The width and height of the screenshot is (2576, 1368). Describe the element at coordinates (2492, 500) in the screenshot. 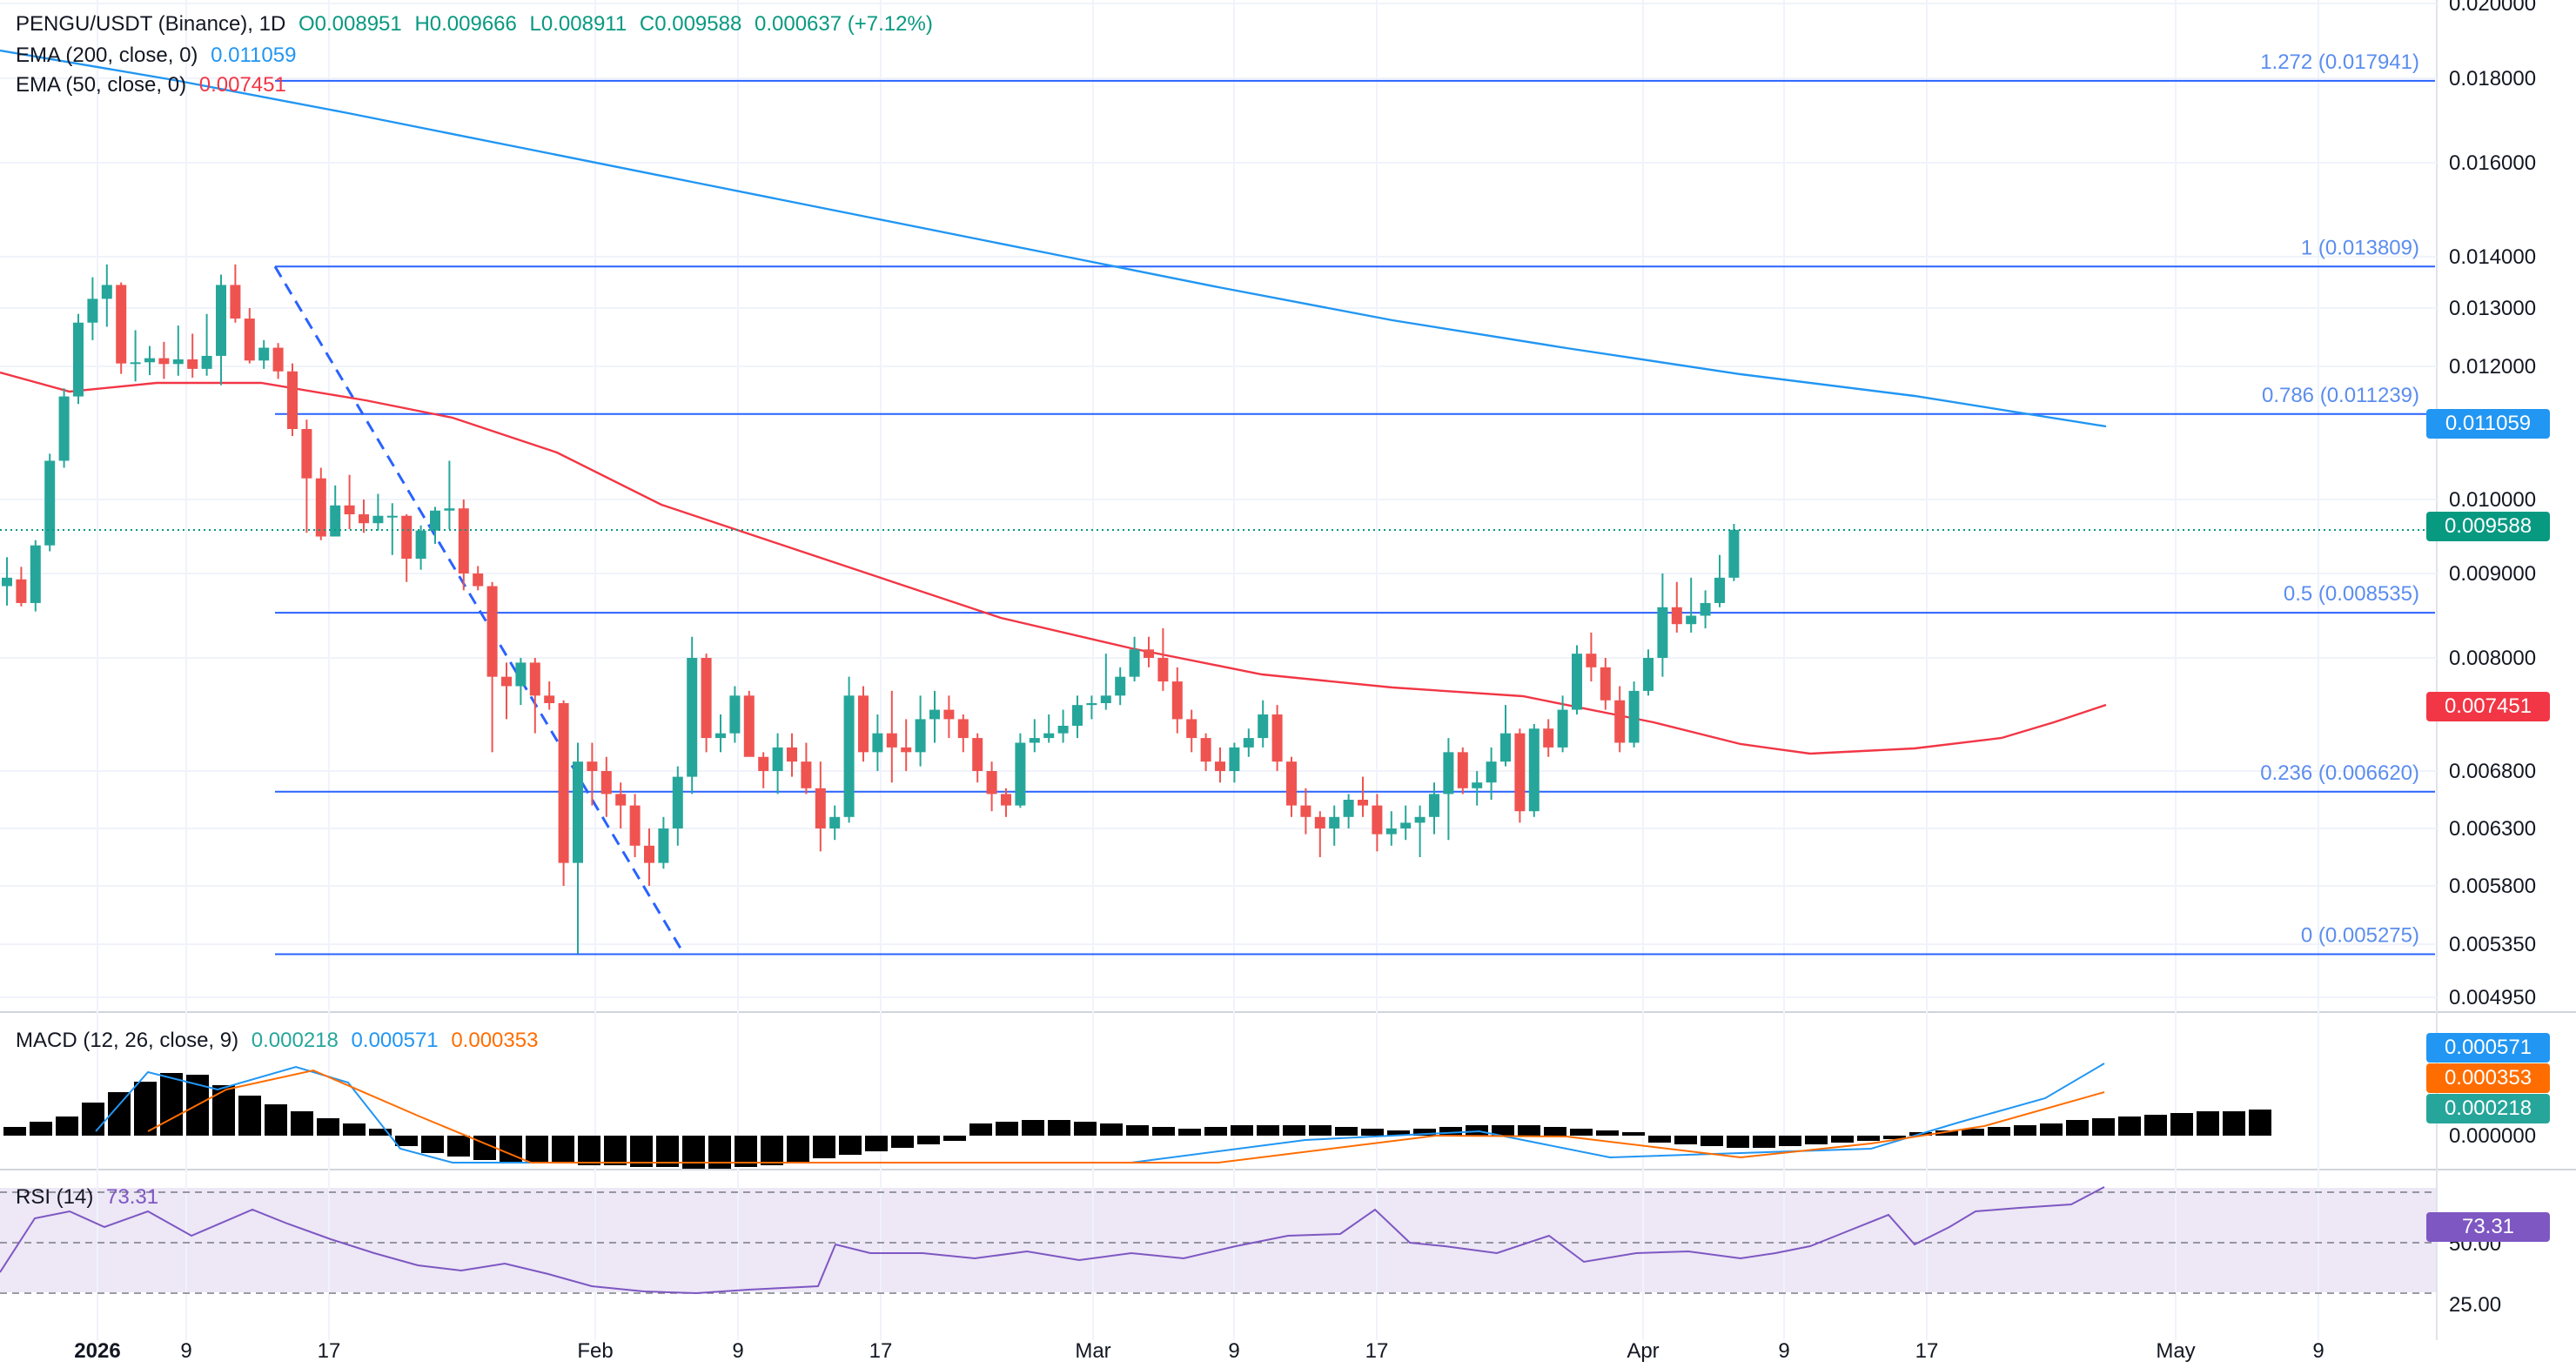

I see `price-tick-label: 0.010000` at that location.